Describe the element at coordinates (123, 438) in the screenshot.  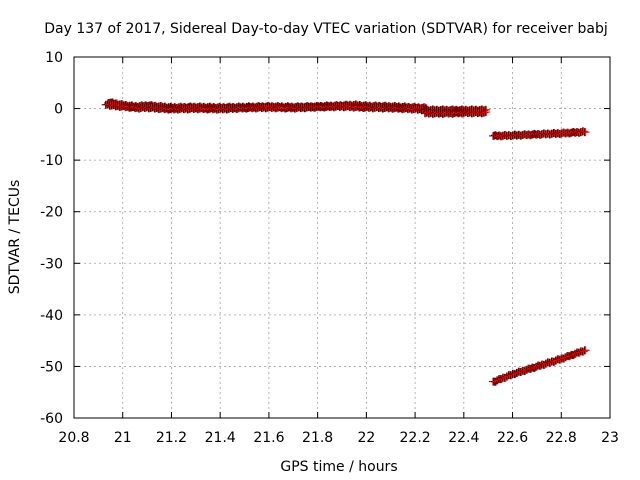
I see `x-tick-label: 21` at that location.